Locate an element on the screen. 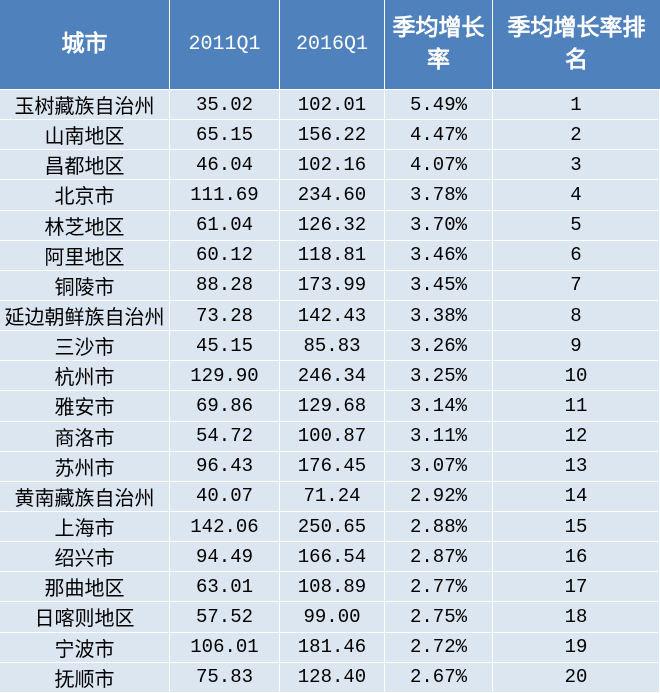 The height and width of the screenshot is (693, 660). growth-rate-cell: 3.07% is located at coordinates (439, 466).